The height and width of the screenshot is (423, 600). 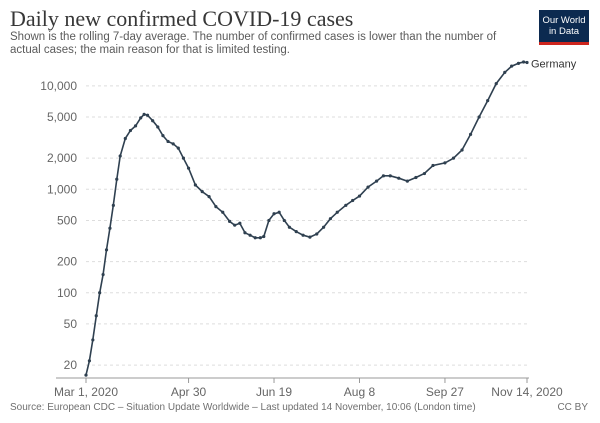 What do you see at coordinates (71, 324) in the screenshot?
I see `y-tick-label: 50` at bounding box center [71, 324].